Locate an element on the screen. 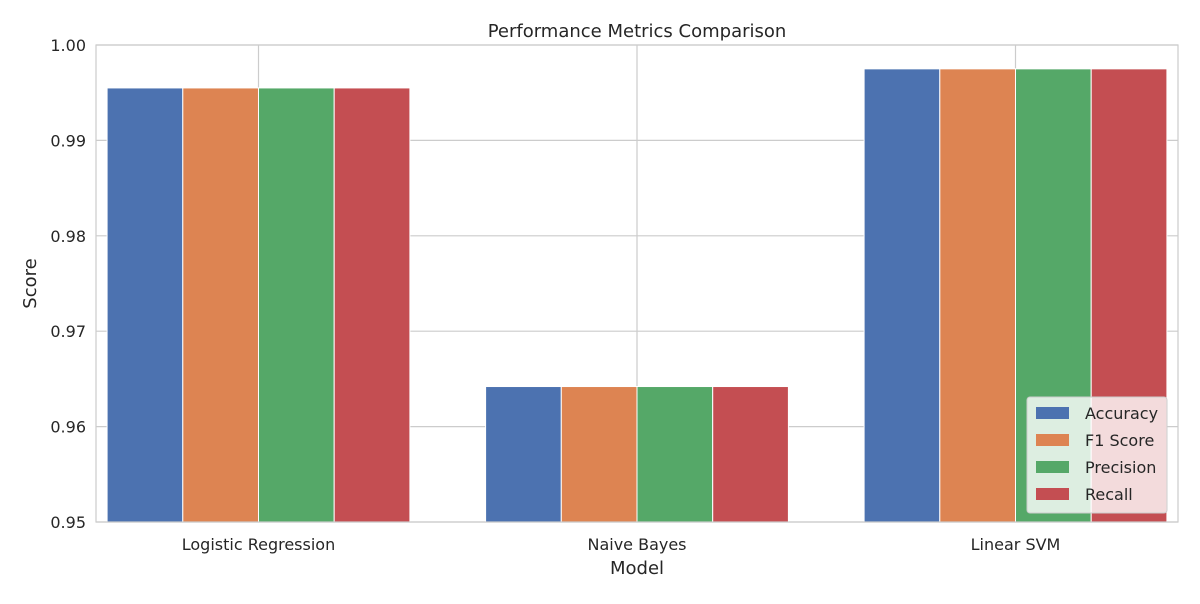  x-axis-title: Model is located at coordinates (637, 568).